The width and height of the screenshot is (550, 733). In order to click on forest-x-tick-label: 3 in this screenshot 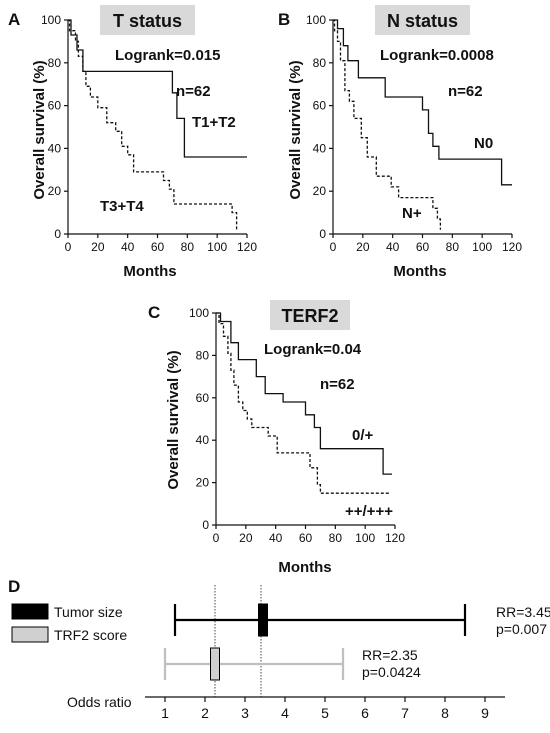, I will do `click(245, 713)`.